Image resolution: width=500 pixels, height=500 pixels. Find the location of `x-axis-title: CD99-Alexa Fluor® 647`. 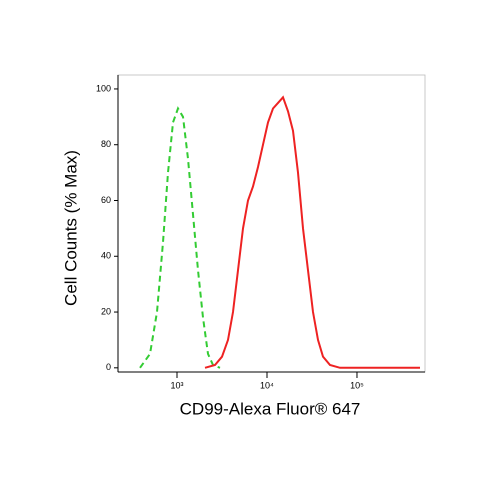

x-axis-title: CD99-Alexa Fluor® 647 is located at coordinates (270, 408).